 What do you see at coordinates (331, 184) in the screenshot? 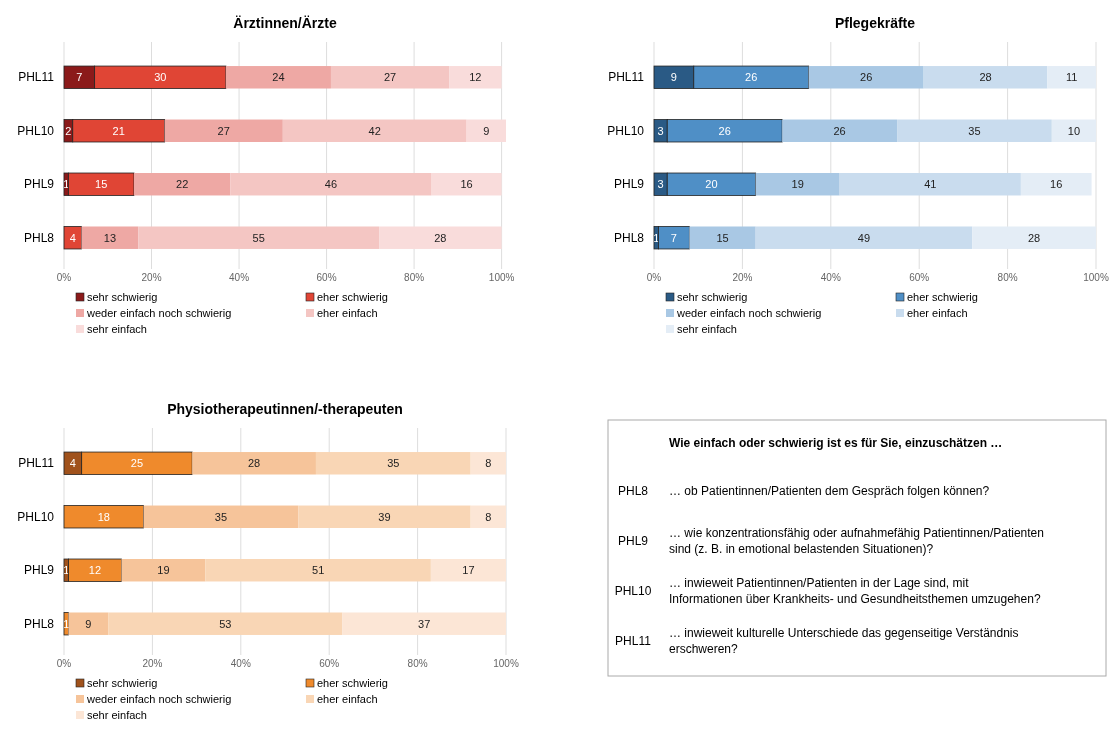
I see `data-label: 46` at bounding box center [331, 184].